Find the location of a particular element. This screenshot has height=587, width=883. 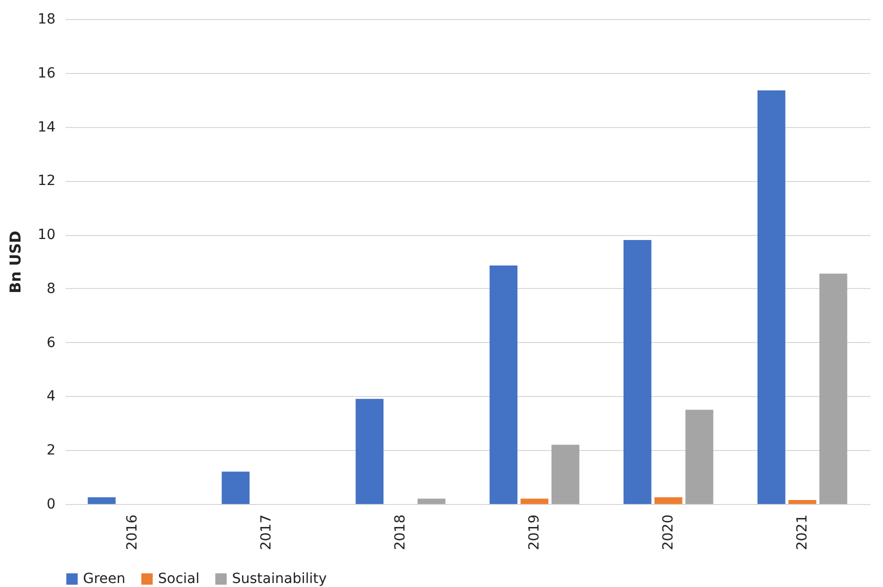

y-tick-label: 2 is located at coordinates (51, 450).